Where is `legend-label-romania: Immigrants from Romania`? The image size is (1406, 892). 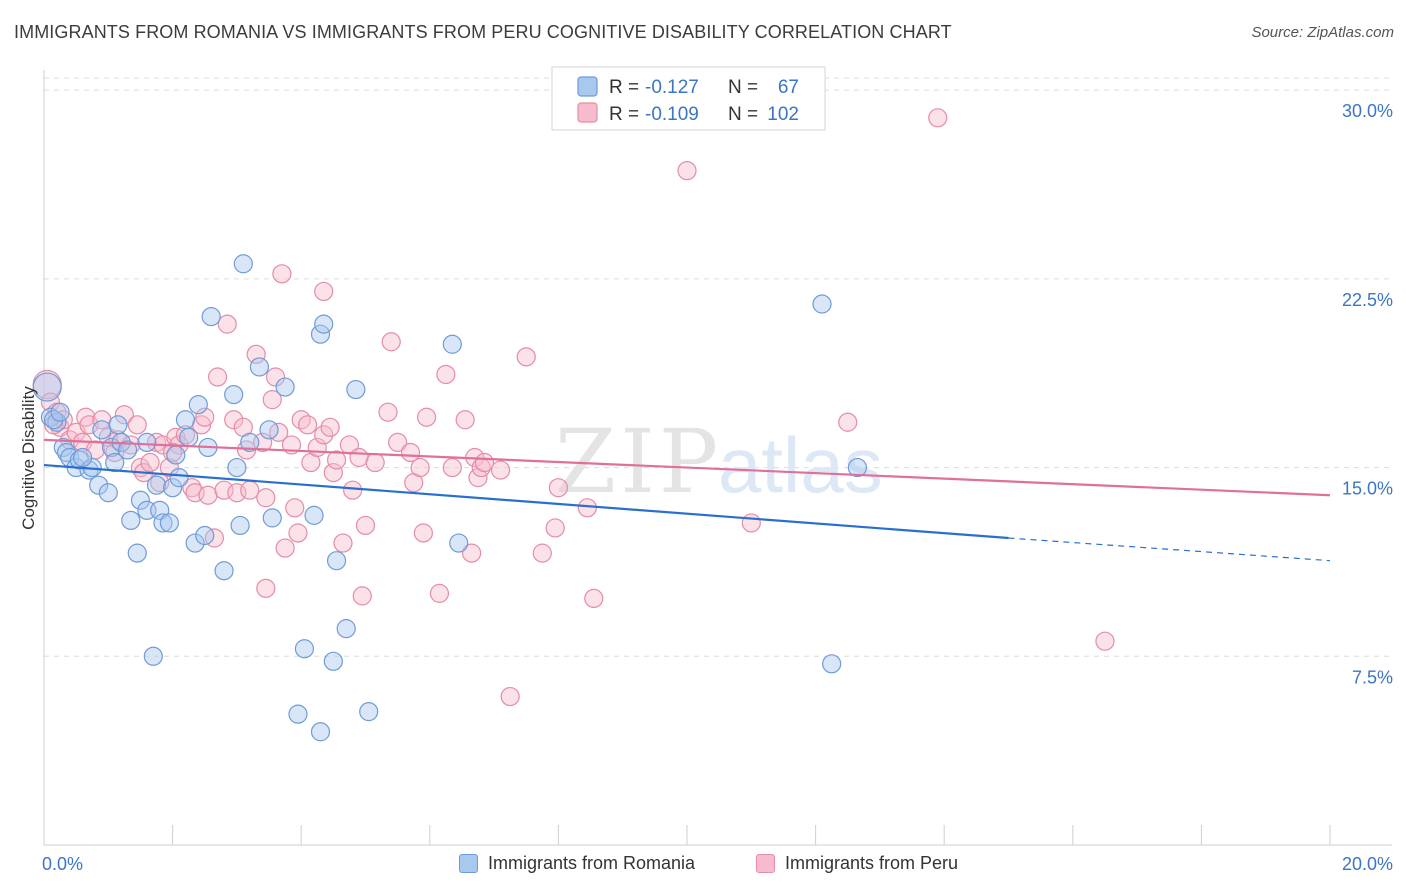 legend-label-romania: Immigrants from Romania is located at coordinates (592, 863).